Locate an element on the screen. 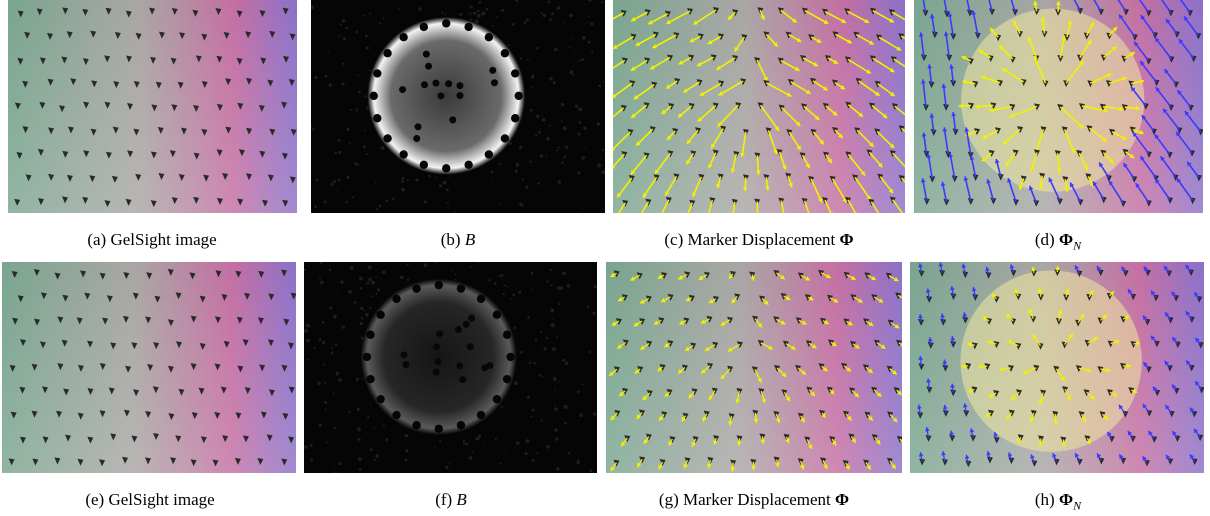 The height and width of the screenshot is (516, 1210). caption-a-label: (a) is located at coordinates (97, 239).